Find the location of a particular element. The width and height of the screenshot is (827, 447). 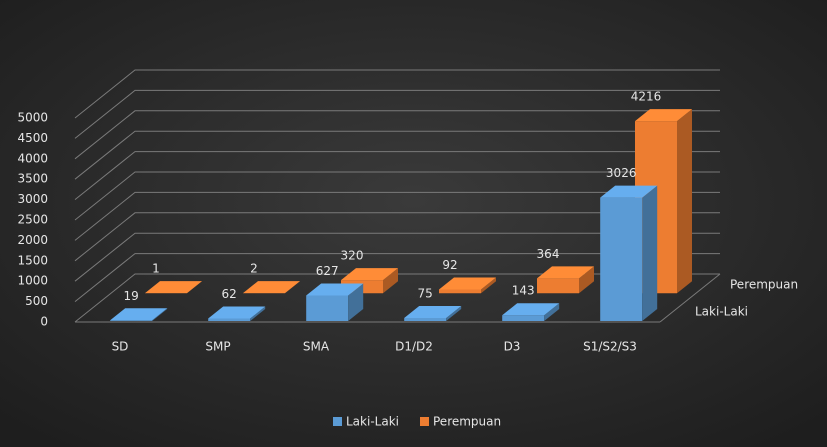

y-tick-label: 4500 is located at coordinates (32, 138).